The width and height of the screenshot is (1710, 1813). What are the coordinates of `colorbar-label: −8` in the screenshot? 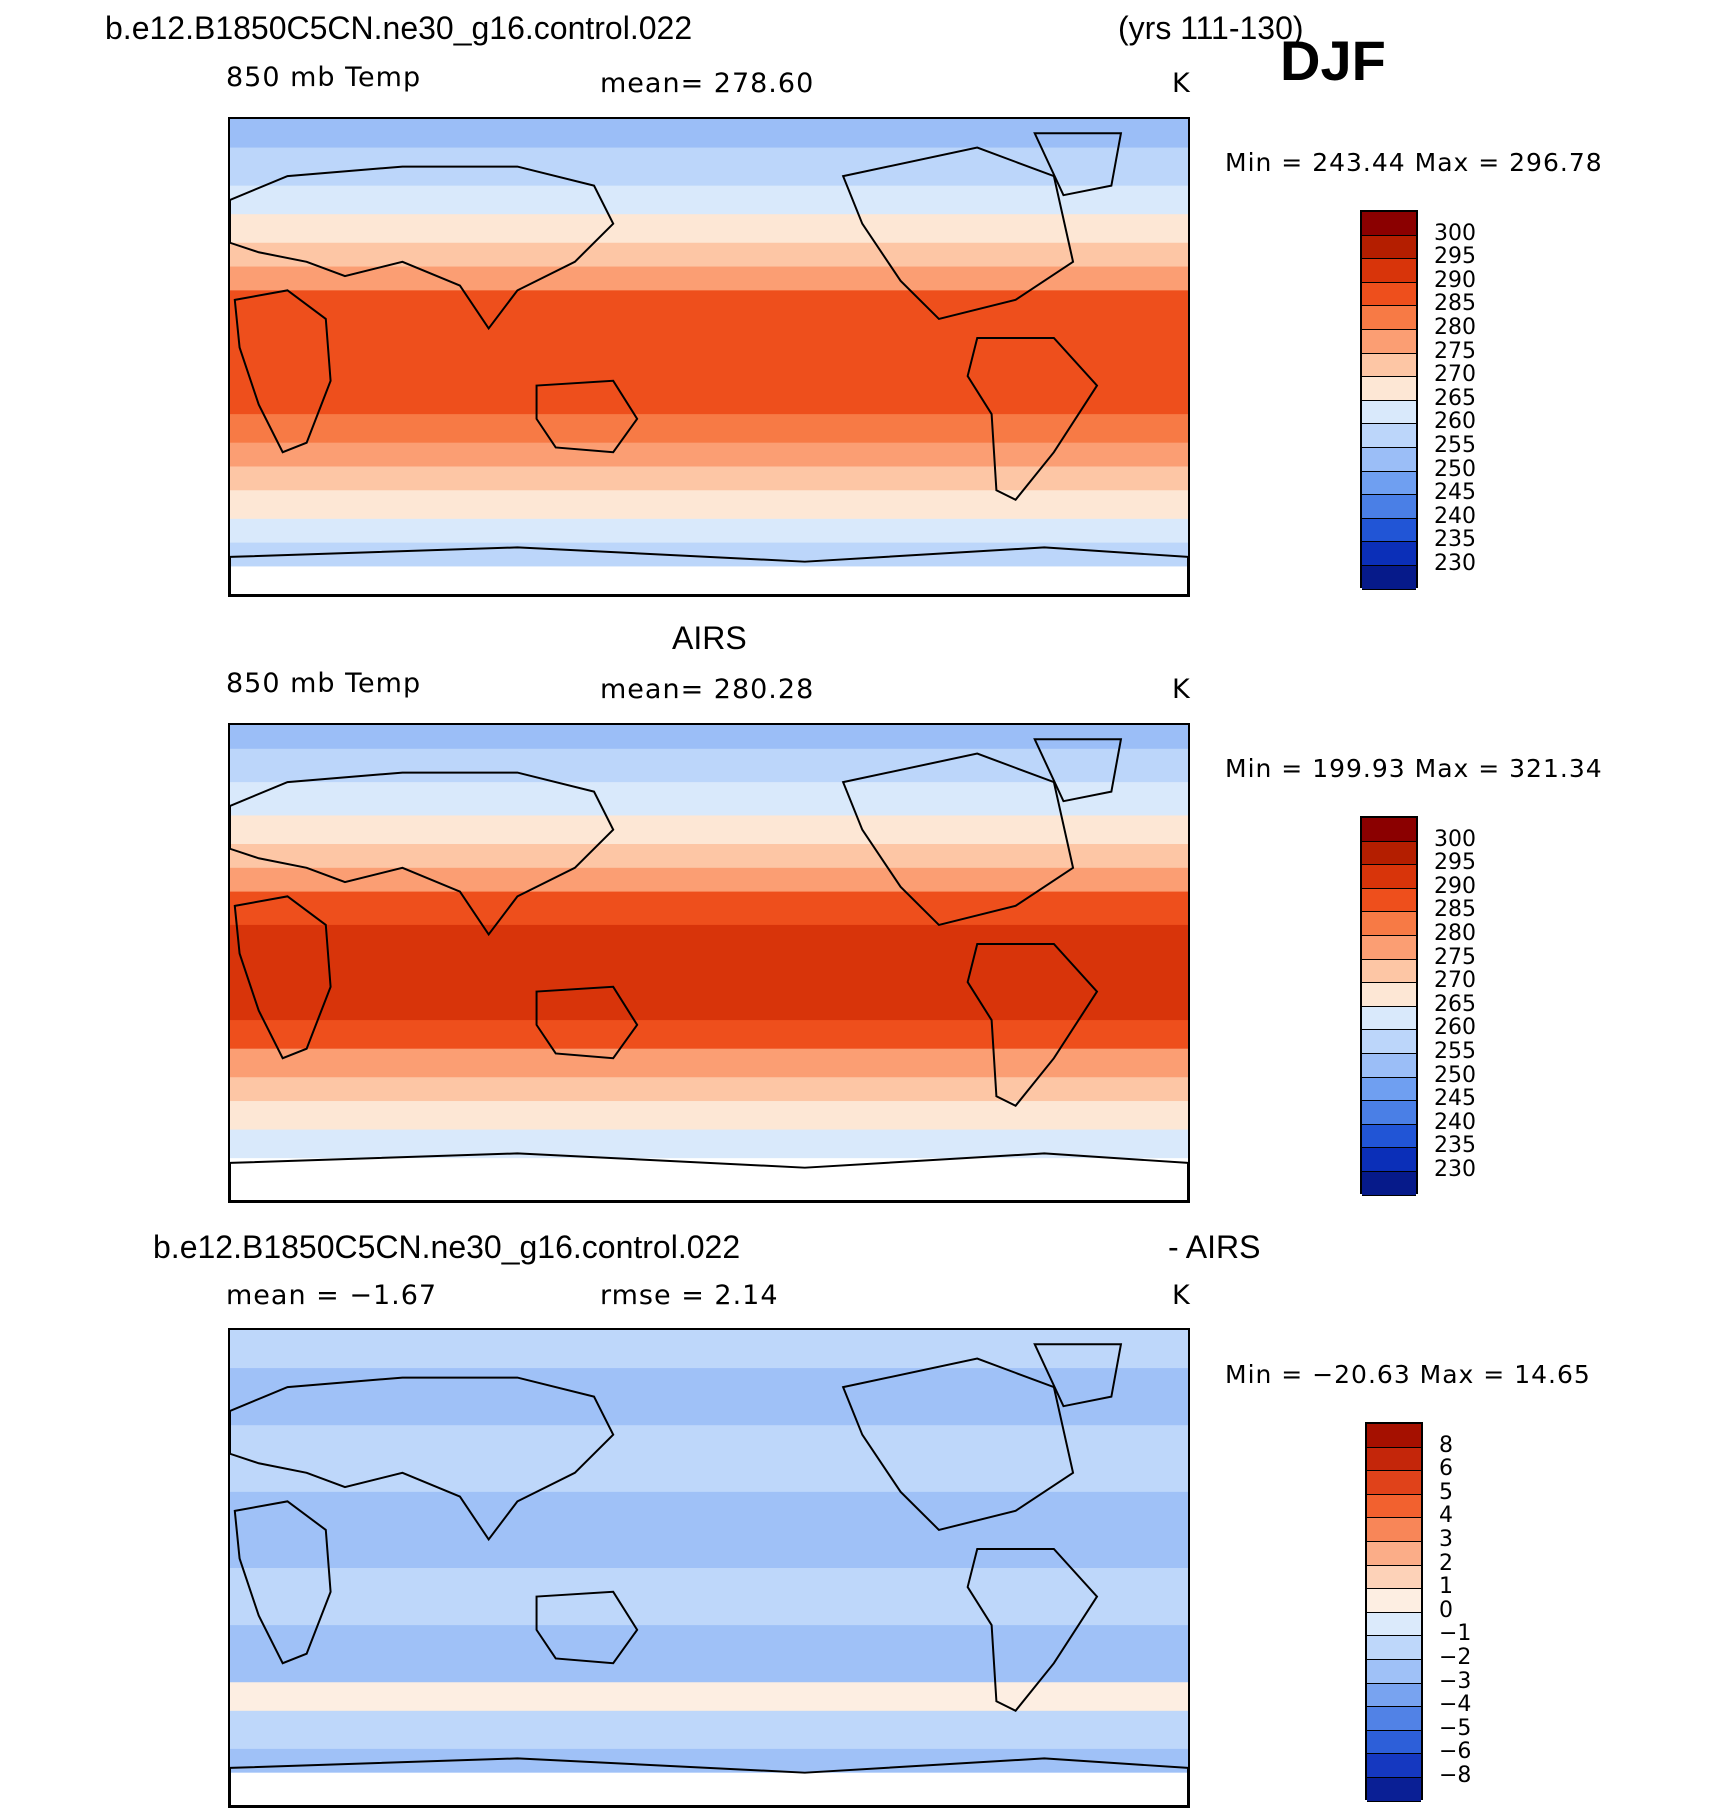 It's located at (1455, 1775).